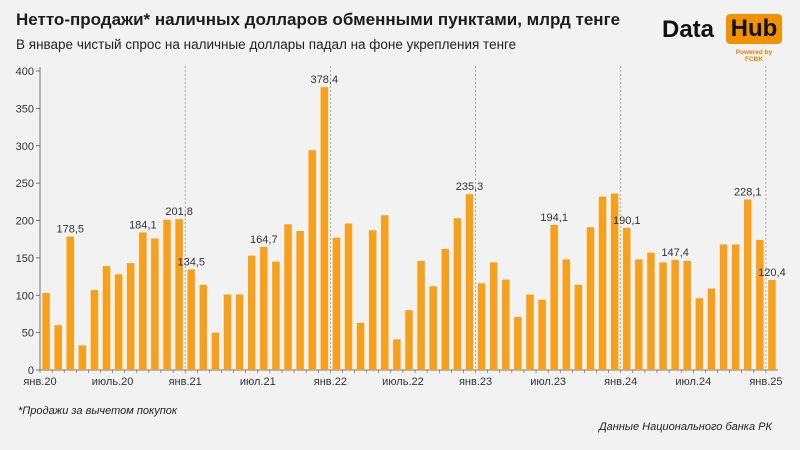 The image size is (800, 450). I want to click on data-label: 120,4, so click(772, 273).